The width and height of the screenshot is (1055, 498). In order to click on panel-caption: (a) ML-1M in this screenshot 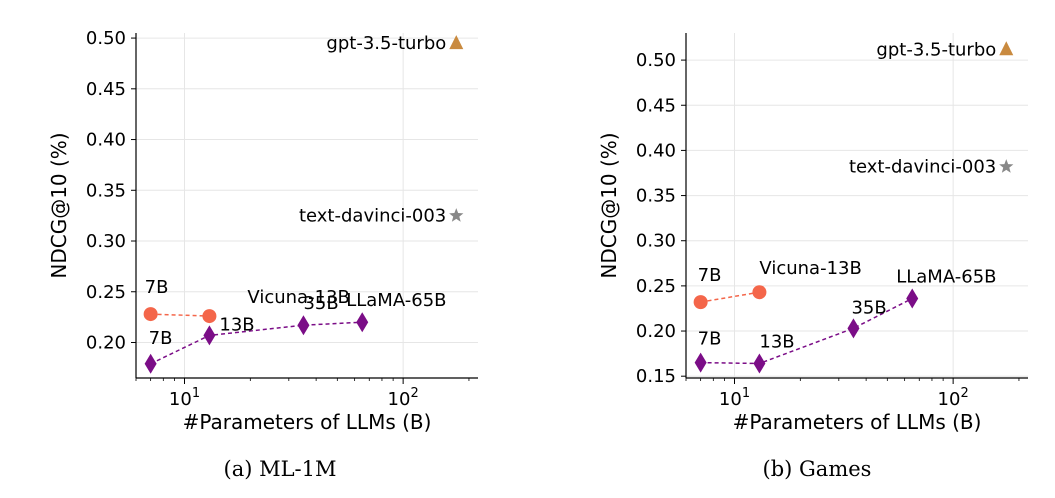, I will do `click(280, 469)`.